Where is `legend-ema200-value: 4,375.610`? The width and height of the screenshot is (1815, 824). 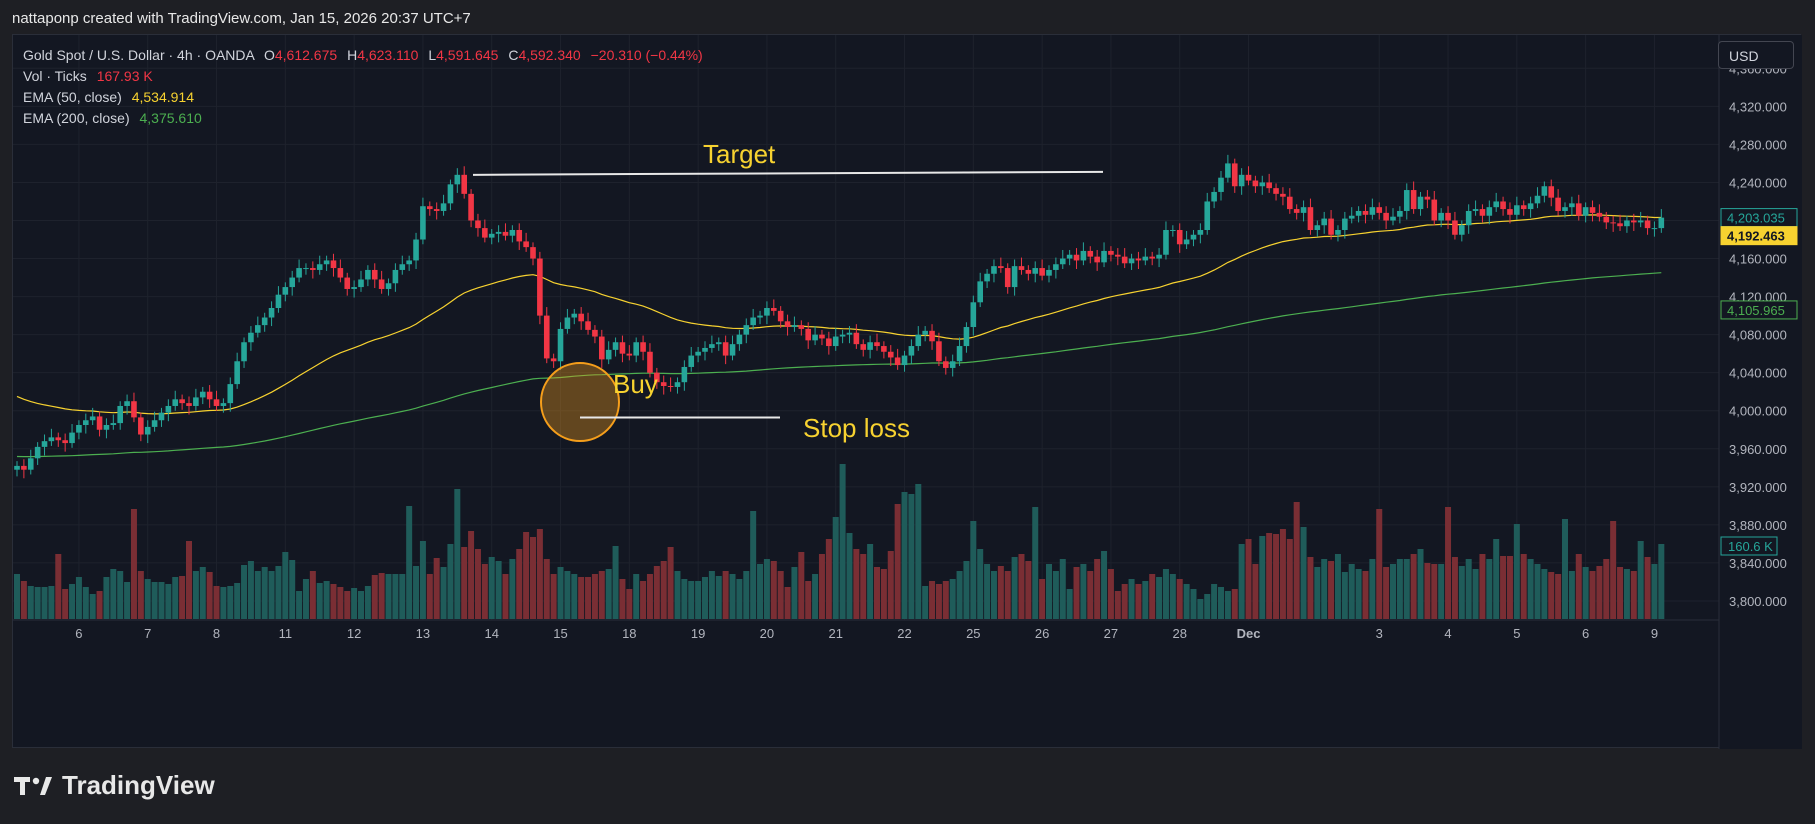
legend-ema200-value: 4,375.610 is located at coordinates (170, 118).